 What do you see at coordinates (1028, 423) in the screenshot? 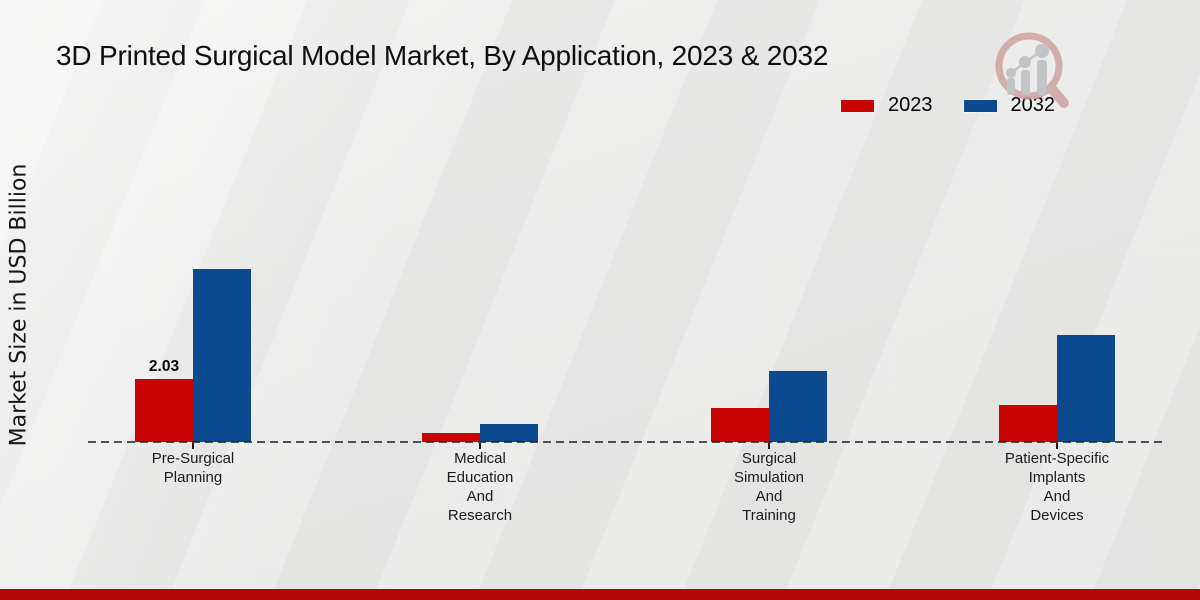
I see `bar-2023-patient-specific-implants-and-devices` at bounding box center [1028, 423].